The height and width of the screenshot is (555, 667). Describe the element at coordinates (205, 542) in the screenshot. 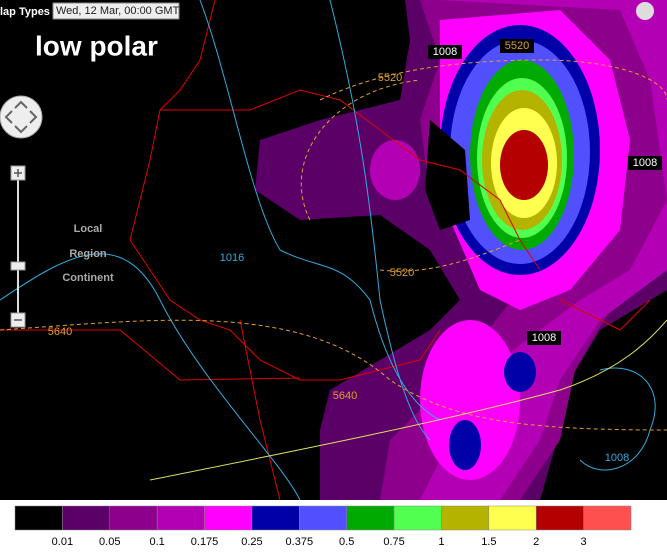

I see `legend-tick-label: 0.175` at that location.